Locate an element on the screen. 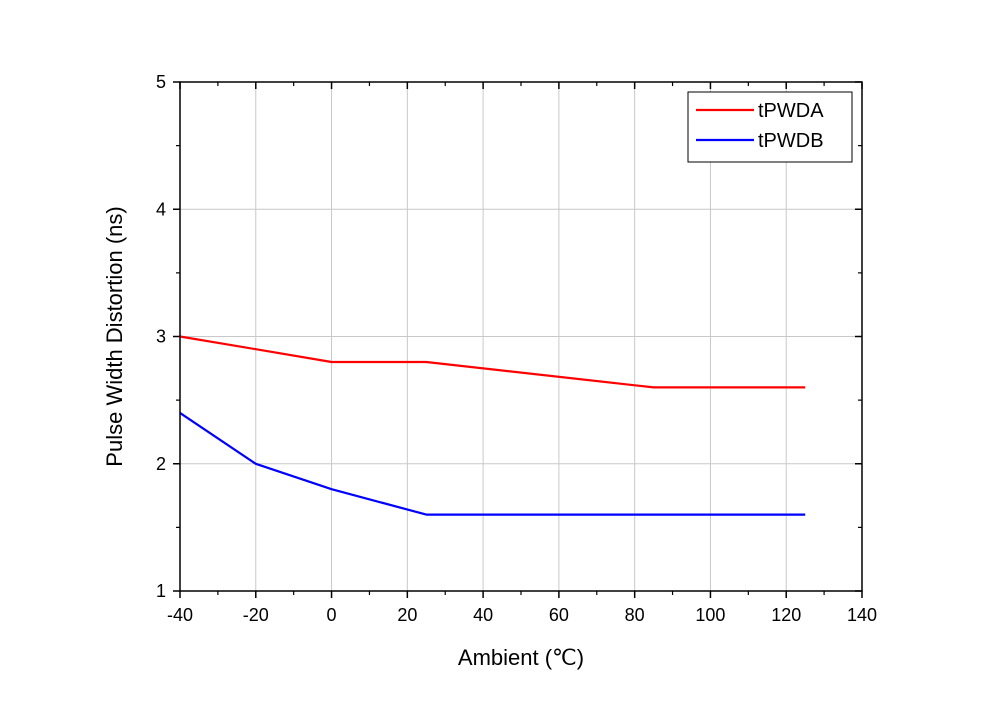 This screenshot has height=713, width=1002. legend: tPWDA tPWDB is located at coordinates (770, 127).